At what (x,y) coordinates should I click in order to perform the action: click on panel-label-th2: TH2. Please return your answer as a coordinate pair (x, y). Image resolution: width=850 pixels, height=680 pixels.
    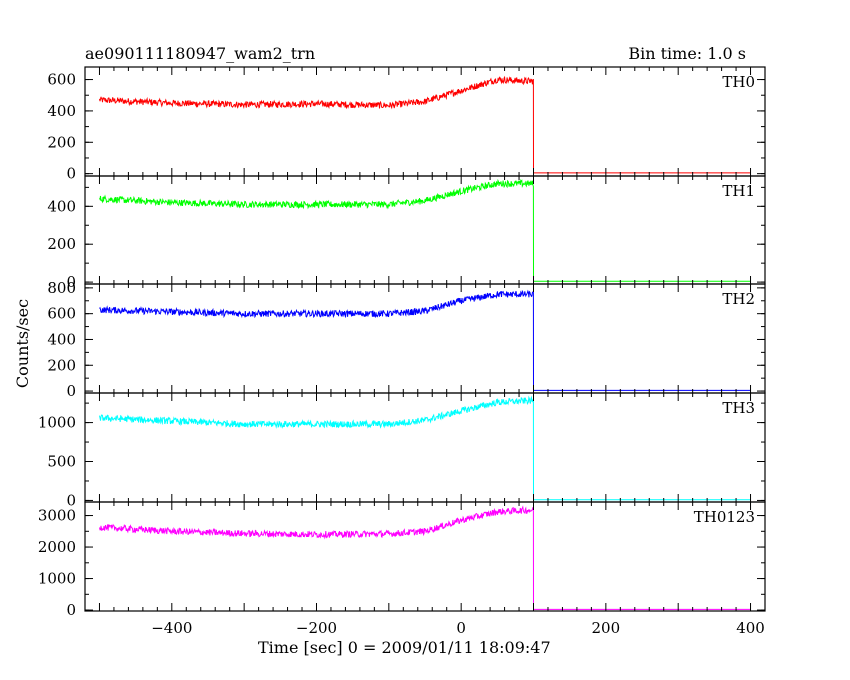
    Looking at the image, I should click on (738, 299).